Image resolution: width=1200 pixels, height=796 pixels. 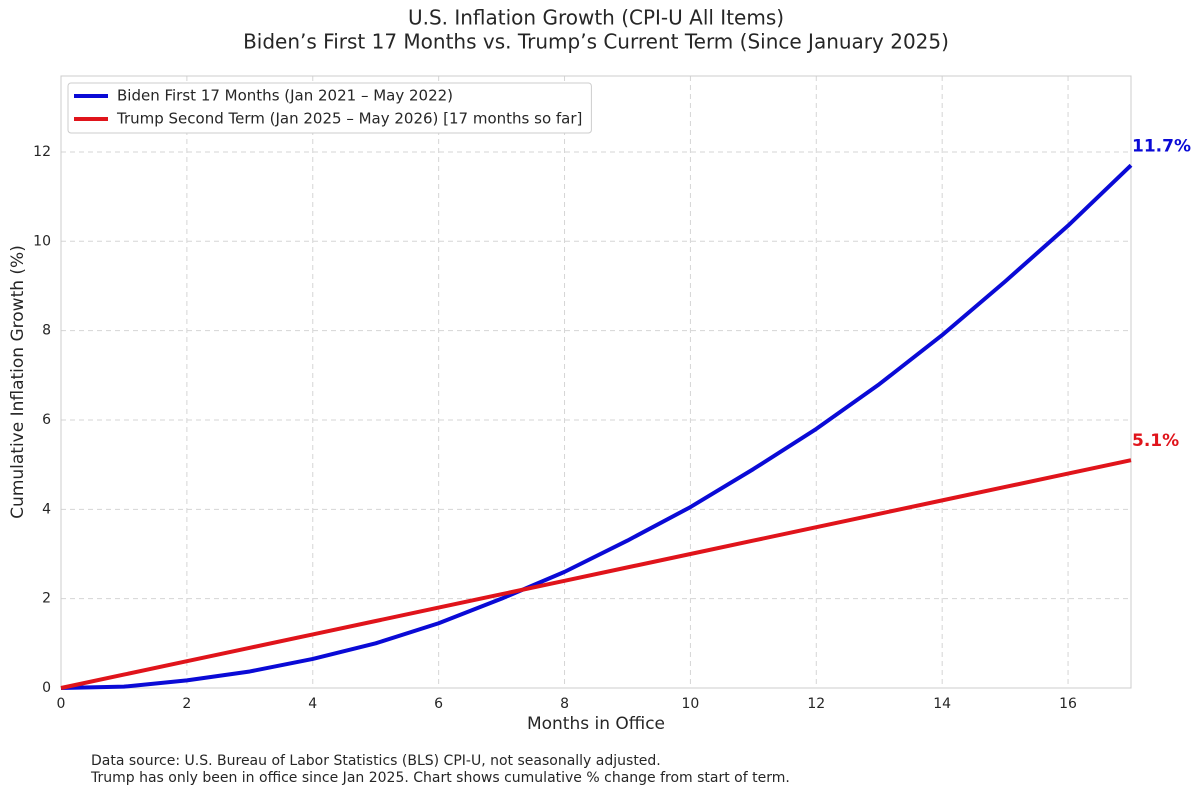 I want to click on x-tick-label: 12, so click(x=816, y=704).